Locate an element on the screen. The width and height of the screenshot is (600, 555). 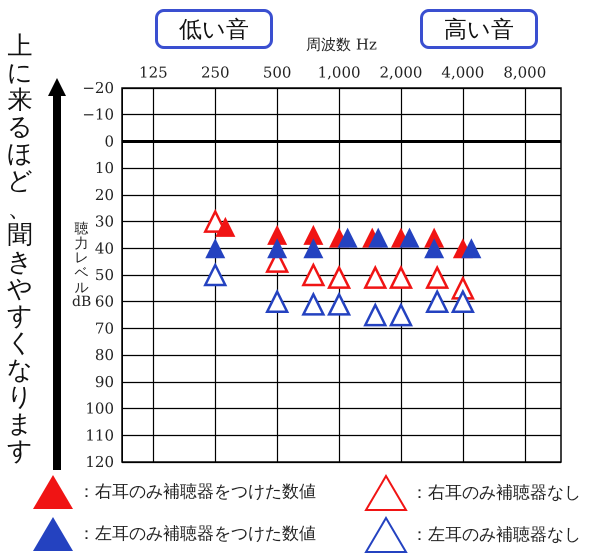
x-tick-label: 500 is located at coordinates (277, 73).